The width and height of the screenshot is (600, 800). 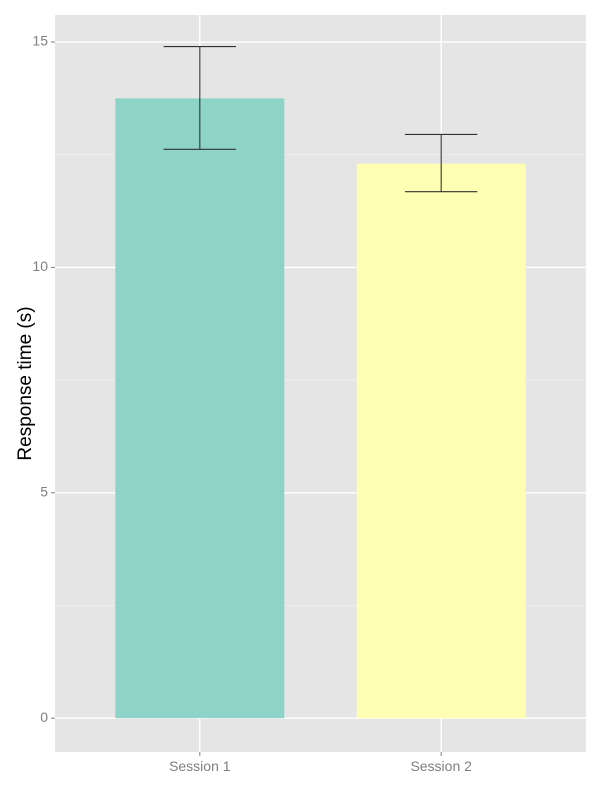 What do you see at coordinates (200, 766) in the screenshot?
I see `x-tick-label: Session 1` at bounding box center [200, 766].